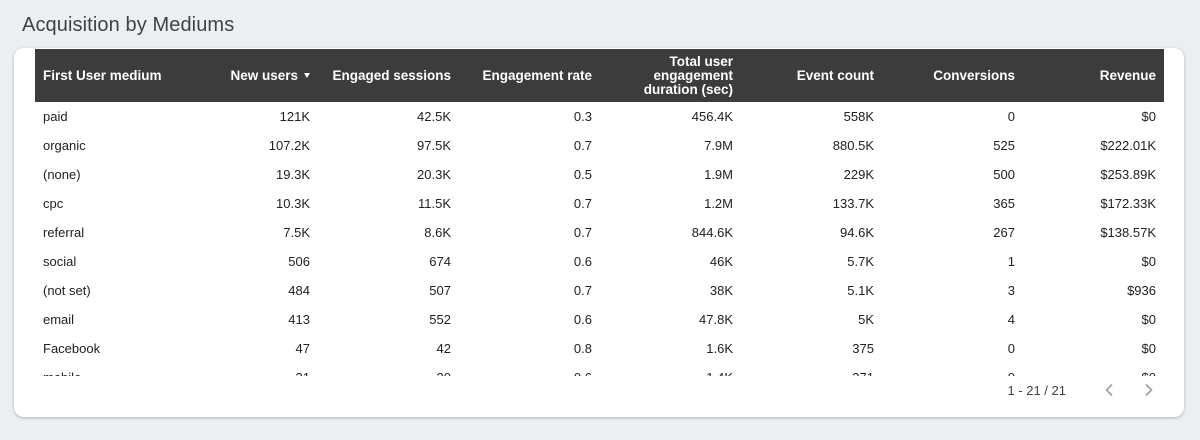 The width and height of the screenshot is (1200, 440). Describe the element at coordinates (716, 319) in the screenshot. I see `cell-engagement-duration: 47.8K` at that location.